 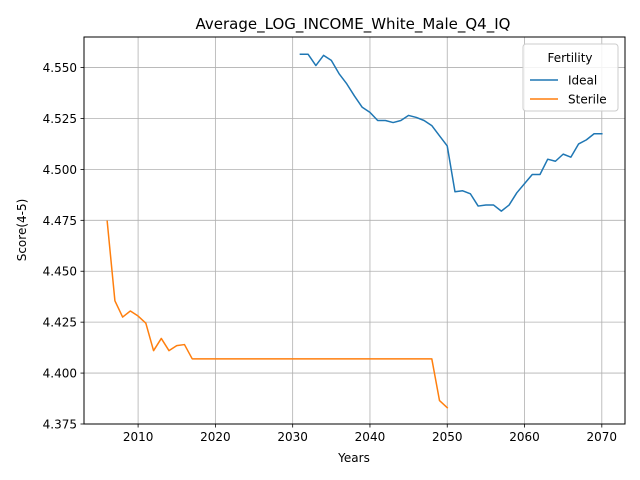 I want to click on x-tick-label: 2050, so click(x=447, y=437).